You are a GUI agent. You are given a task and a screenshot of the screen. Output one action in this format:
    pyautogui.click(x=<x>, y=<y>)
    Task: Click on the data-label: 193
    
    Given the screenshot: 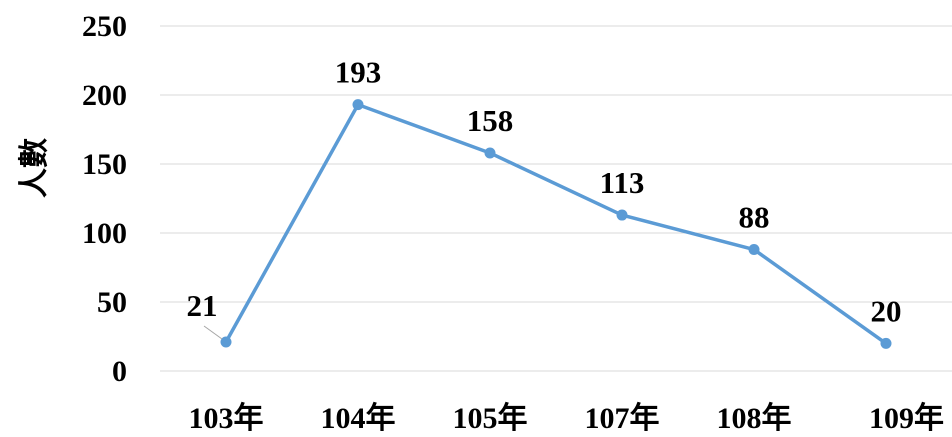 What is the action you would take?
    pyautogui.click(x=358, y=72)
    